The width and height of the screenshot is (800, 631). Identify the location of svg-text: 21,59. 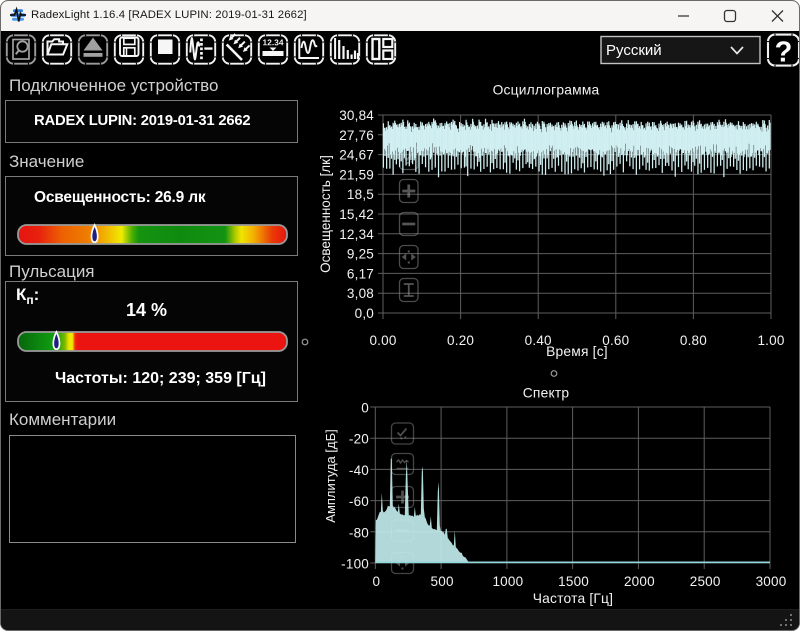
(356, 174).